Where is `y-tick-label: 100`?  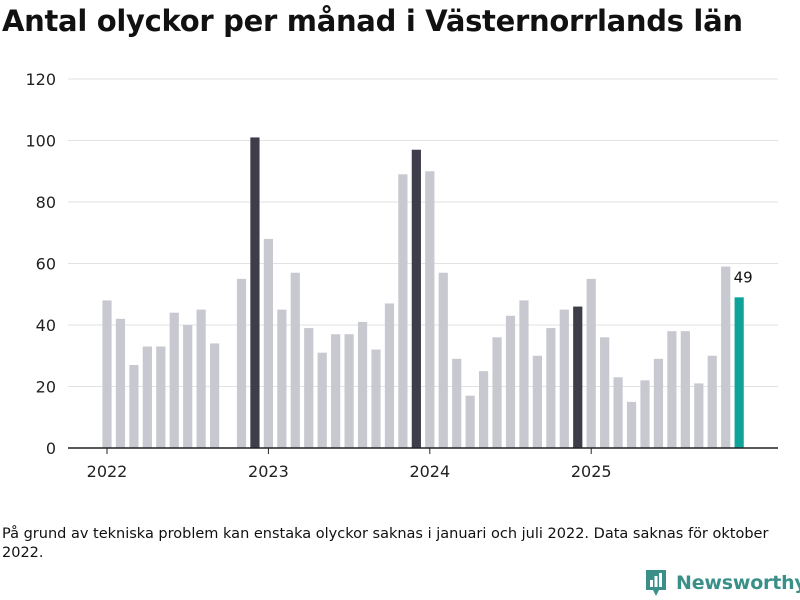 y-tick-label: 100 is located at coordinates (40, 141).